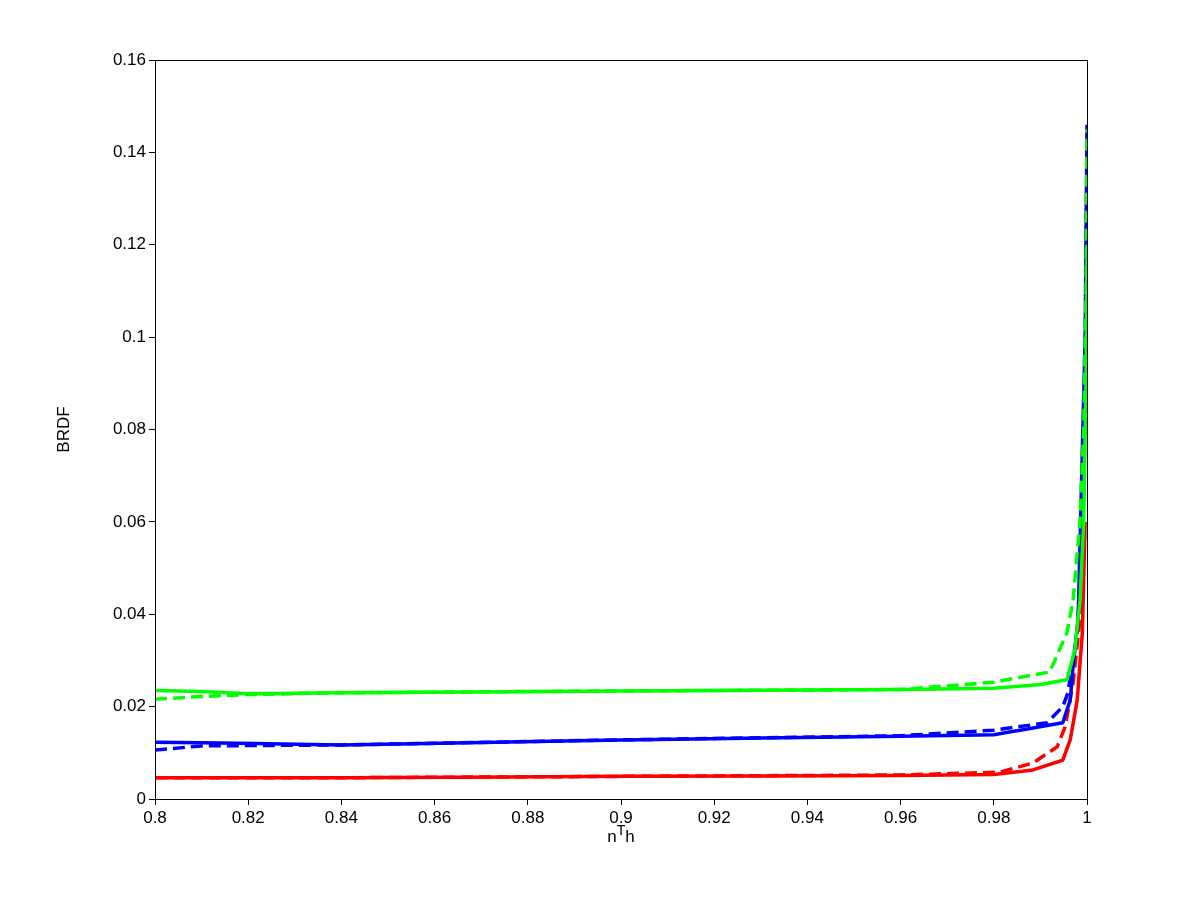  What do you see at coordinates (141, 798) in the screenshot?
I see `y-tick-label: 0` at bounding box center [141, 798].